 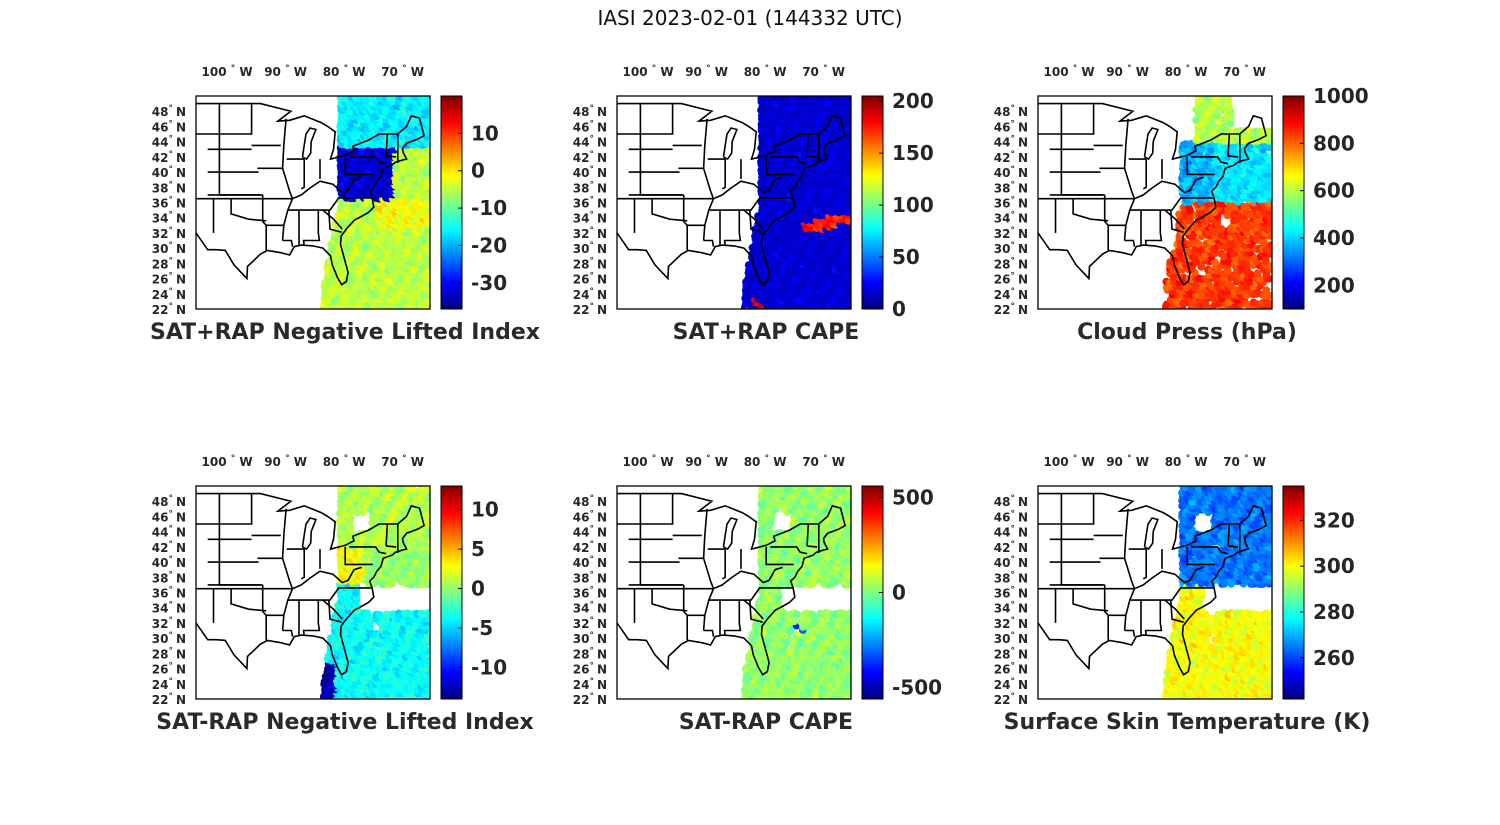 I want to click on colorbar-tick-label: -30, so click(x=489, y=283).